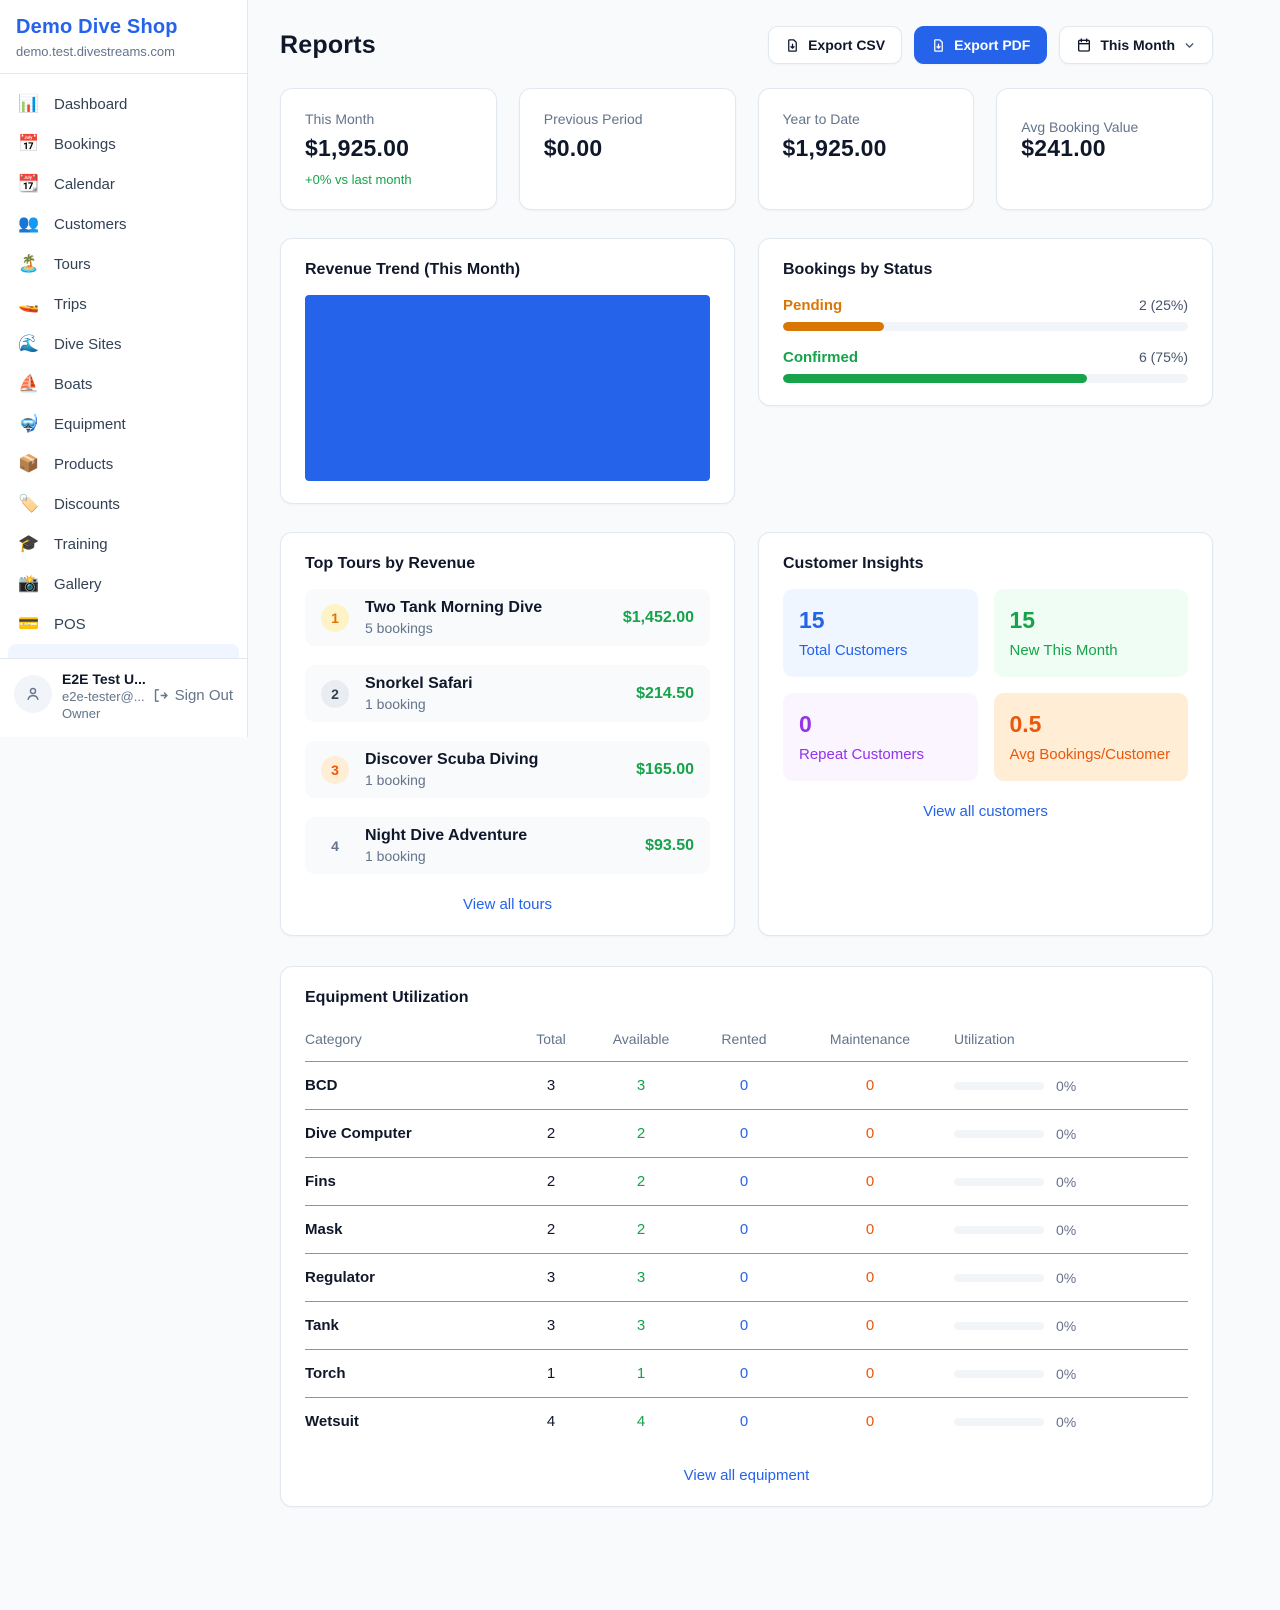 This screenshot has width=1280, height=1610. What do you see at coordinates (29, 583) in the screenshot?
I see `nav-item-icon: 📸` at bounding box center [29, 583].